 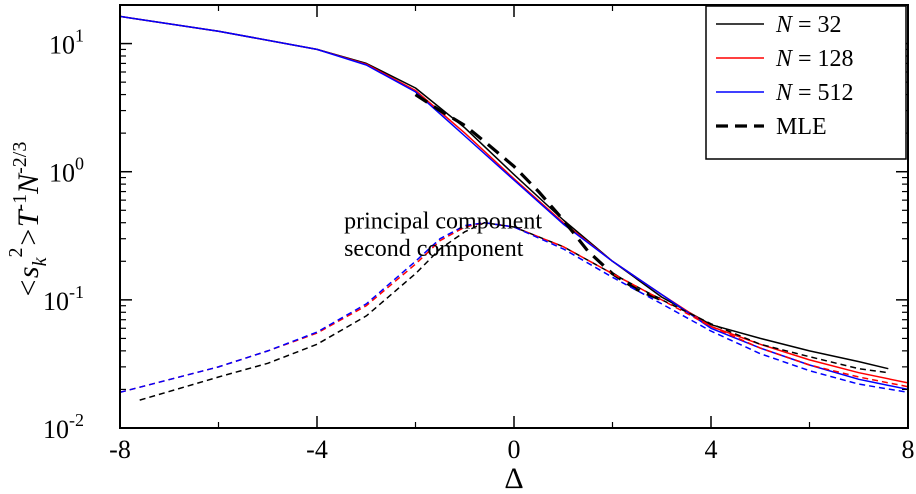 I want to click on y-tick-label: 10⁻¹, so click(x=63, y=299).